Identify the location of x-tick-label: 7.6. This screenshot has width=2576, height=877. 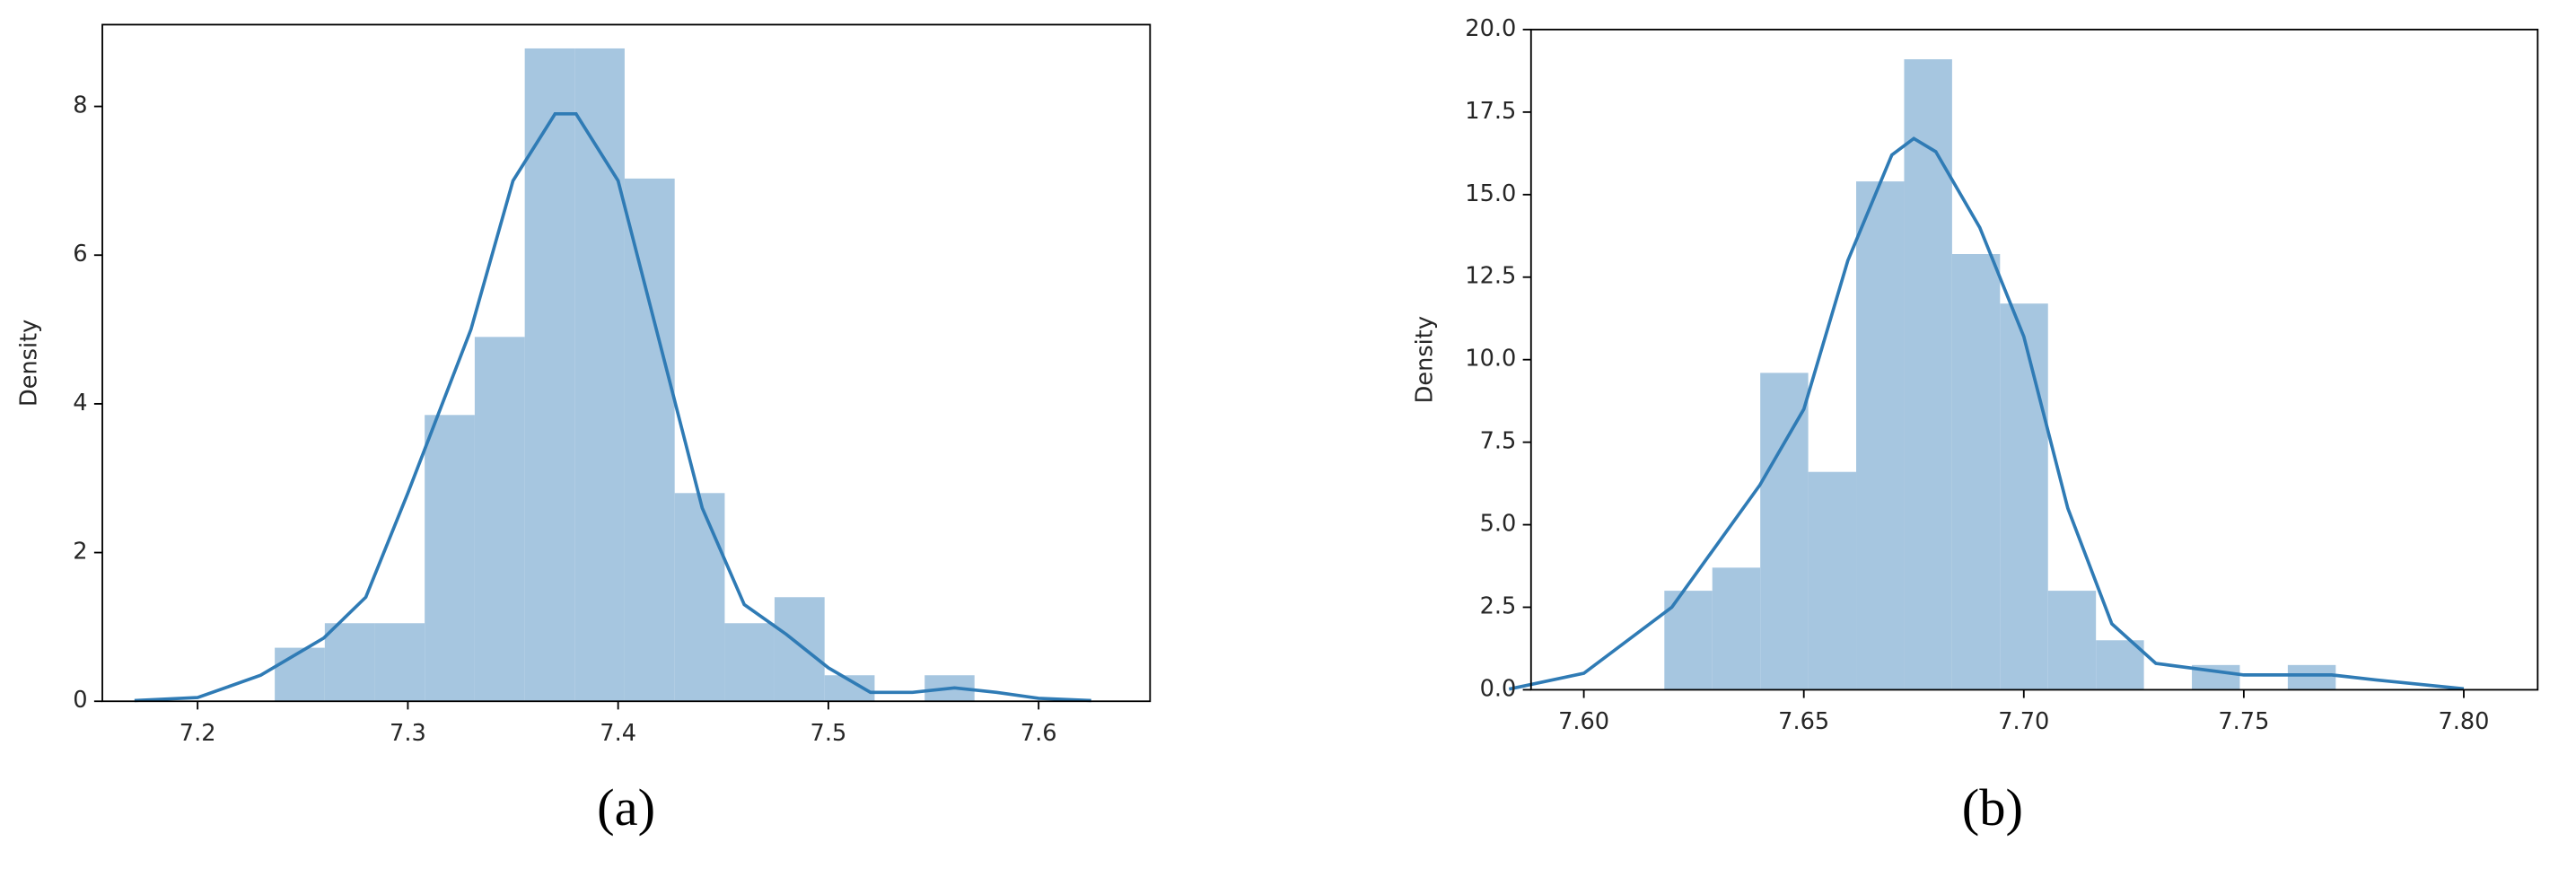
(1039, 733).